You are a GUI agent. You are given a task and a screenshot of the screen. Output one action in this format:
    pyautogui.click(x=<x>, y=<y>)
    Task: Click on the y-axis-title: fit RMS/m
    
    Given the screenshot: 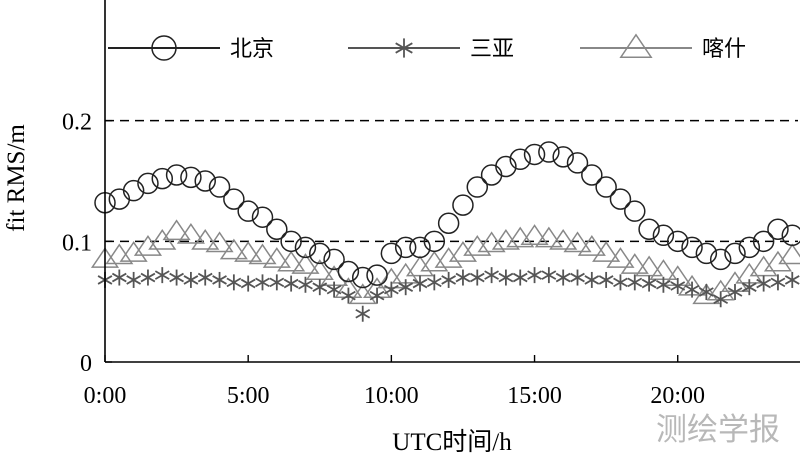 What is the action you would take?
    pyautogui.click(x=16, y=178)
    